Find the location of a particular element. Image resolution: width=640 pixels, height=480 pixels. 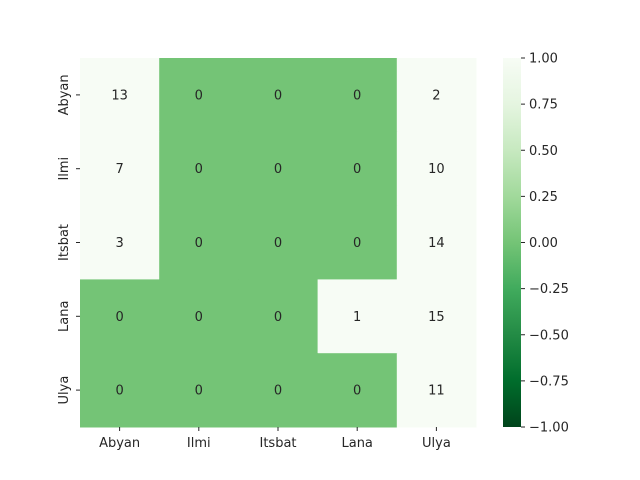

y-tick-label: Ulya is located at coordinates (64, 390).